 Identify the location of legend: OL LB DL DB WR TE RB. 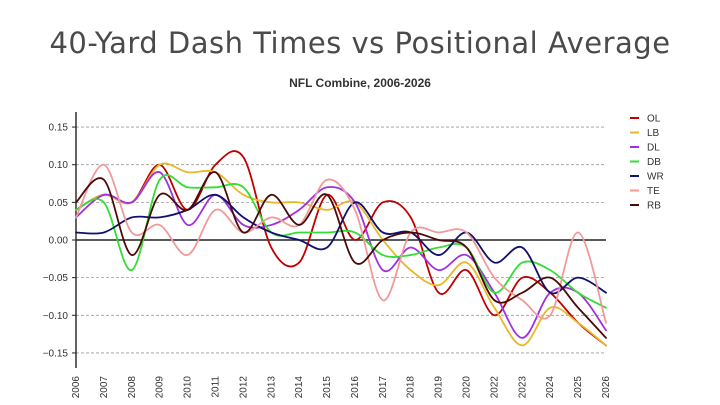
(647, 163).